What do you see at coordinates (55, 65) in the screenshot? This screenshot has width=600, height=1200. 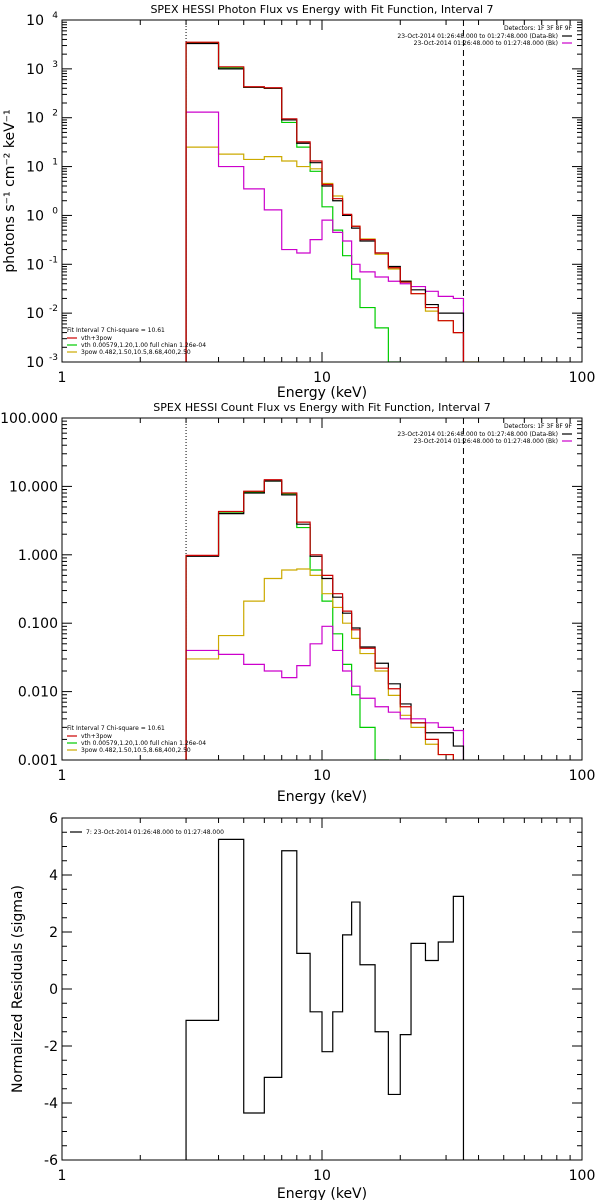 I see `y-tick-exponent: 3` at bounding box center [55, 65].